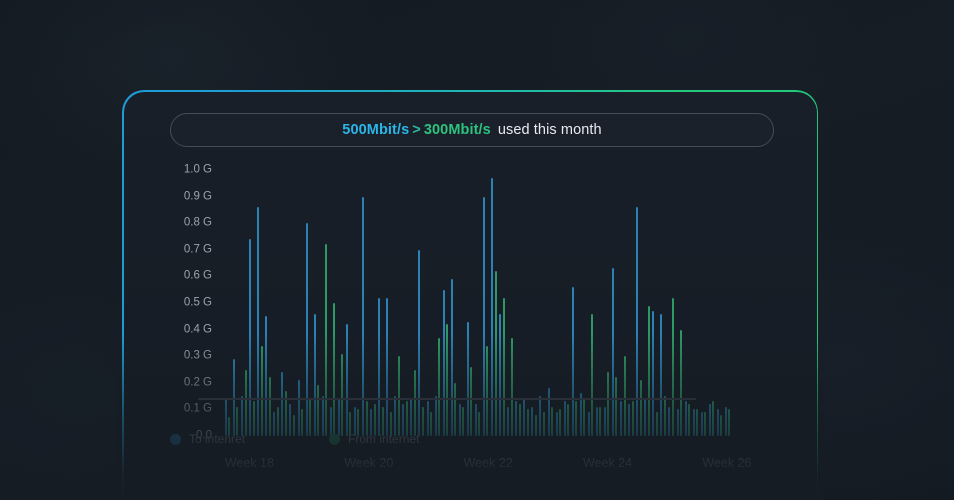 This screenshot has height=500, width=954. I want to click on x-axis-tick: Week 22, so click(488, 463).